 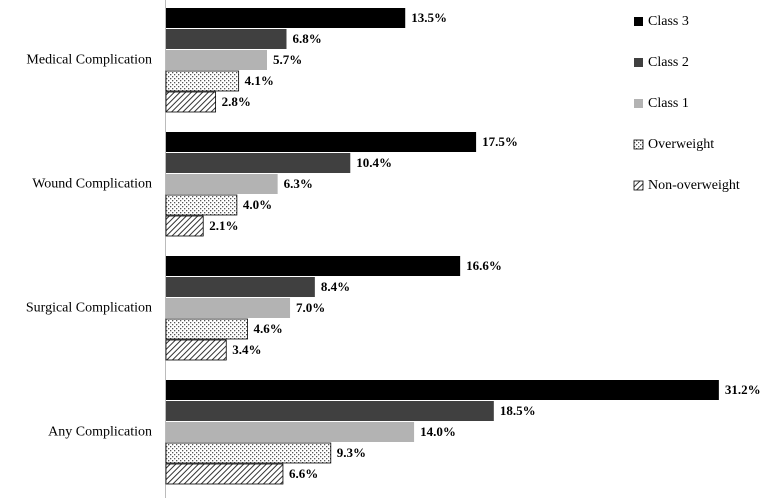 I want to click on value-label: 7.0%, so click(x=310, y=307).